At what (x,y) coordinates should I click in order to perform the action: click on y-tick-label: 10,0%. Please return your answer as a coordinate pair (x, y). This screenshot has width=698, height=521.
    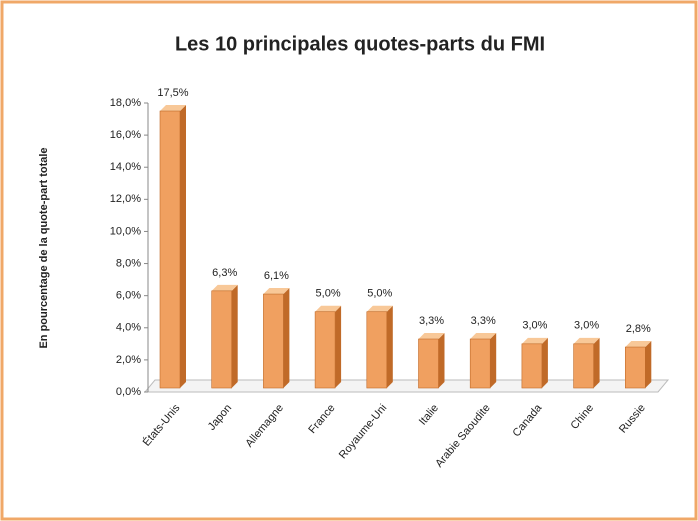
    Looking at the image, I should click on (125, 231).